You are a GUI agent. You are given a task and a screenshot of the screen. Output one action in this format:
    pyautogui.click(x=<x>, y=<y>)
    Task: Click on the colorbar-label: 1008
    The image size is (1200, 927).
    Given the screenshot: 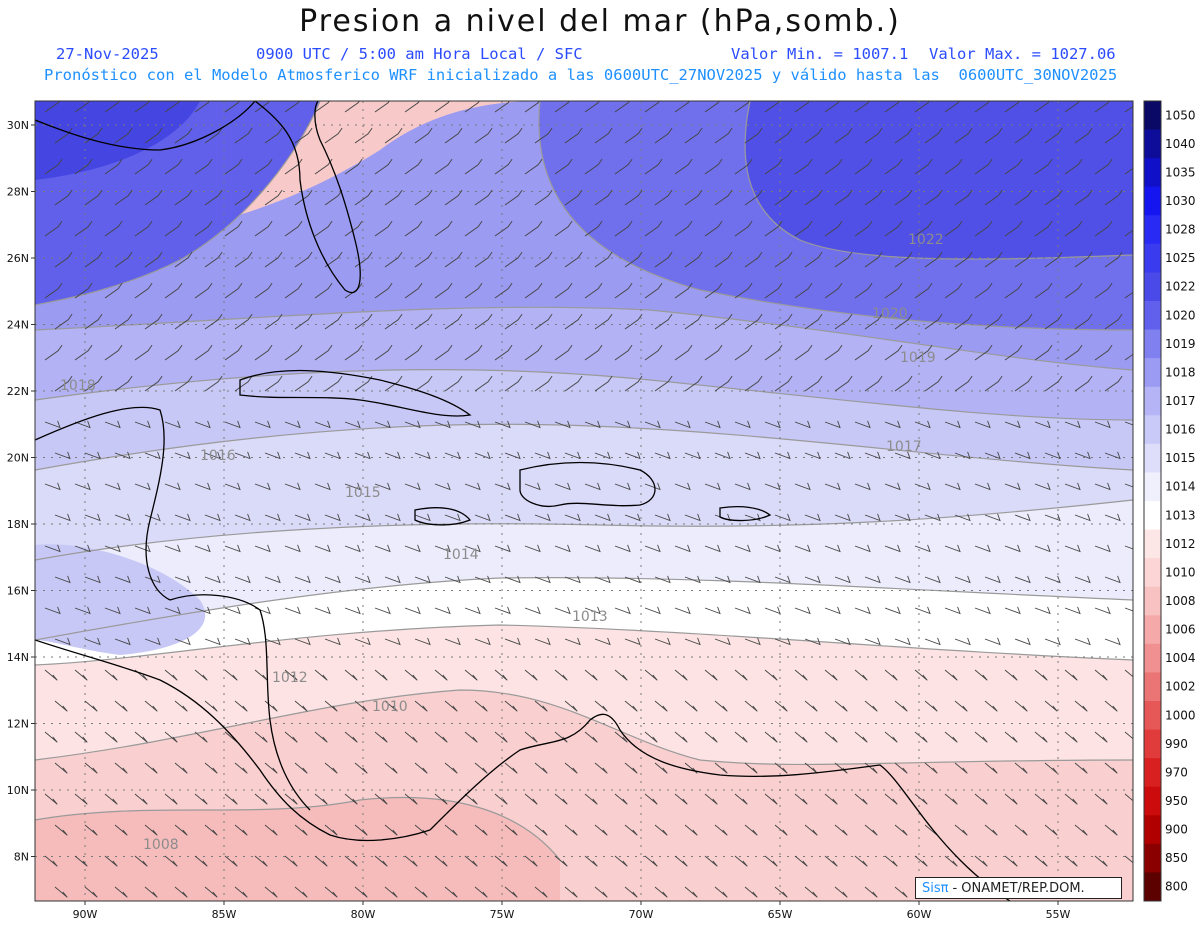 What is the action you would take?
    pyautogui.click(x=1180, y=601)
    